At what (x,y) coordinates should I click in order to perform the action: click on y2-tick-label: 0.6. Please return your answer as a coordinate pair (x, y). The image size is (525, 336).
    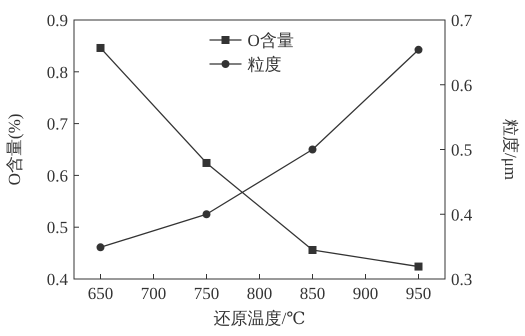
    Looking at the image, I should click on (461, 85).